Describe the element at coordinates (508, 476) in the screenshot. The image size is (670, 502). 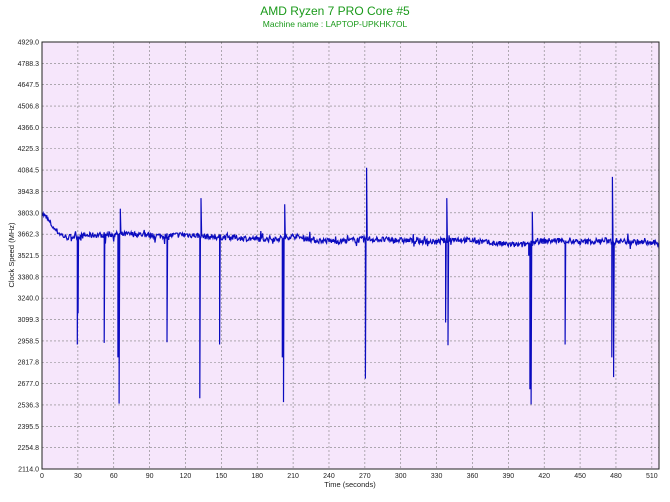
I see `x-tick-label: 390` at that location.